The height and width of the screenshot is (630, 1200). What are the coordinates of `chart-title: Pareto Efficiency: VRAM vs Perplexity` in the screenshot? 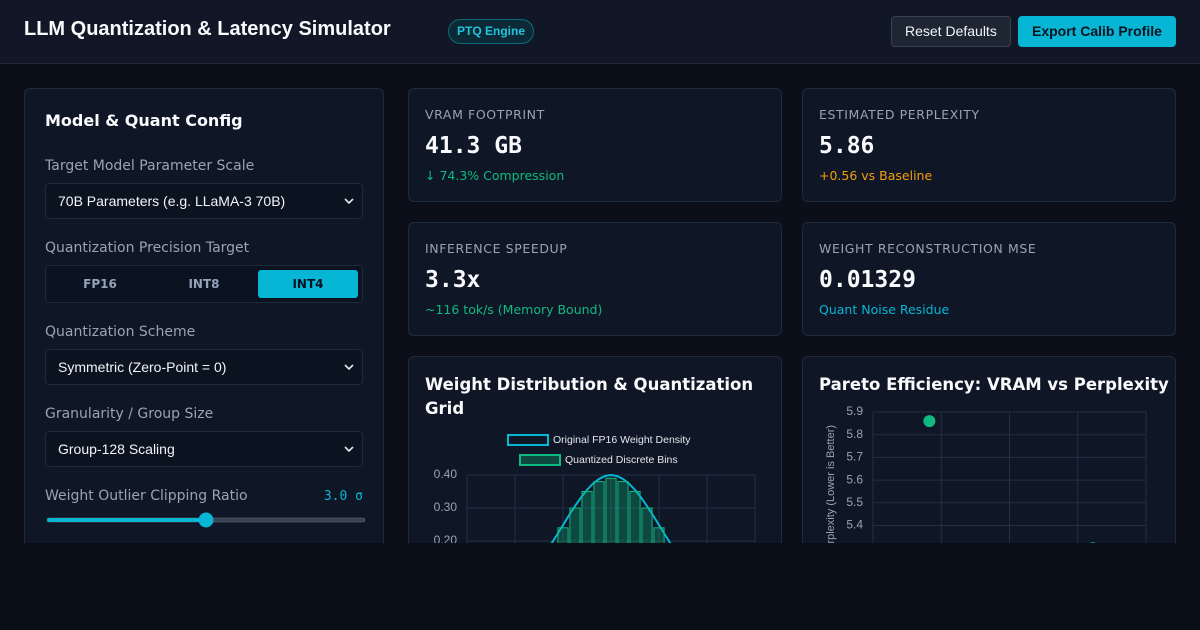 It's located at (994, 384).